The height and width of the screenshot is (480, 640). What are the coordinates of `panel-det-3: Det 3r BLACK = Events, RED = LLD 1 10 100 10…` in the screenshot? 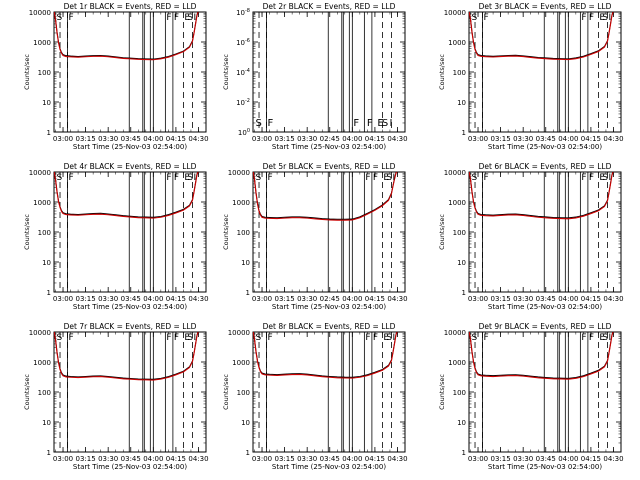 It's located at (531, 76).